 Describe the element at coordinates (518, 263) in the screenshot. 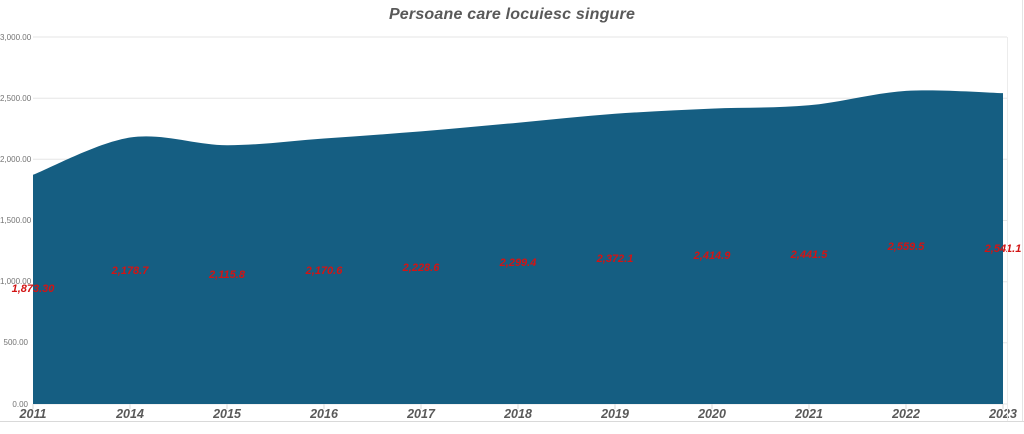

I see `data-label: 2,299.4` at that location.